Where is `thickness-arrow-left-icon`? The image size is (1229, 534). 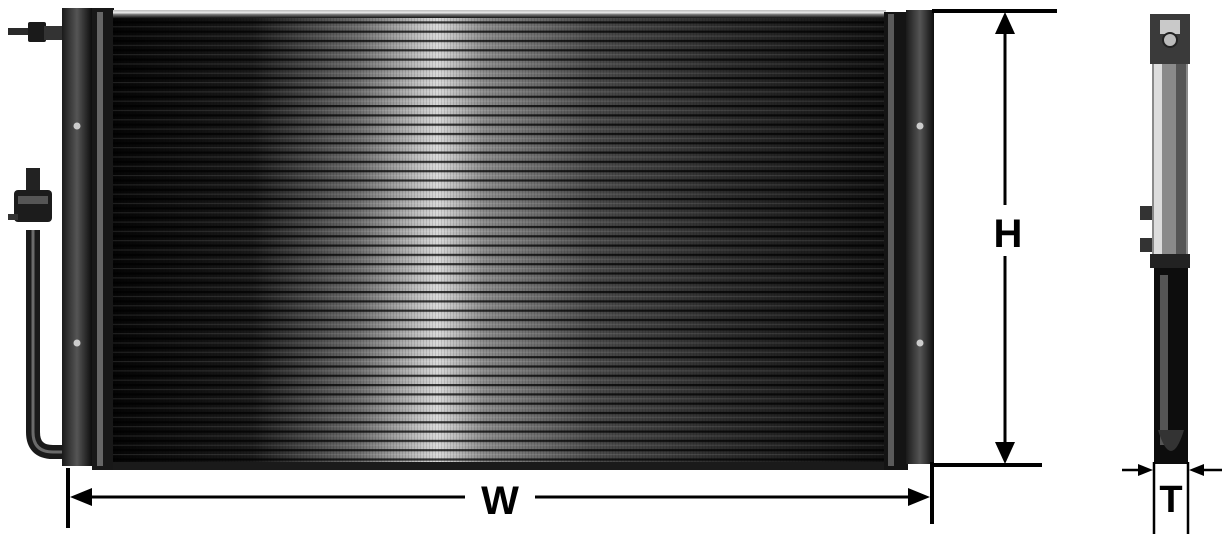 thickness-arrow-left-icon is located at coordinates (1196, 470).